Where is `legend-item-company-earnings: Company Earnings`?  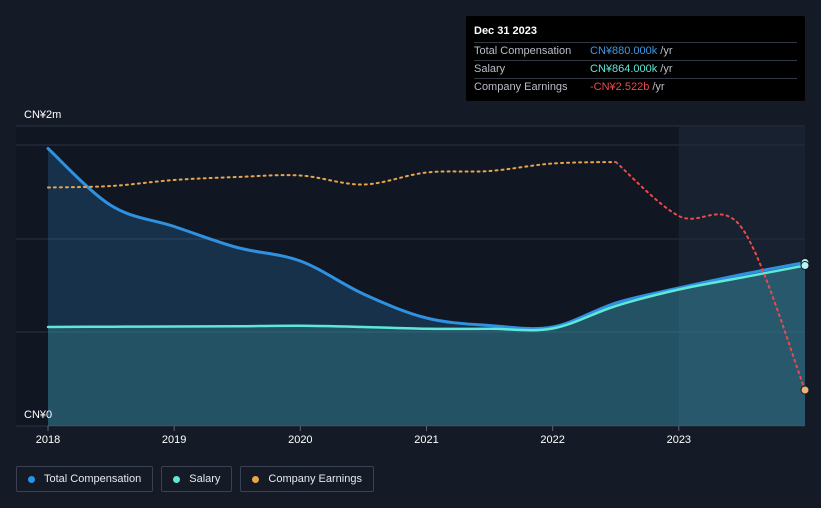 legend-item-company-earnings: Company Earnings is located at coordinates (307, 479).